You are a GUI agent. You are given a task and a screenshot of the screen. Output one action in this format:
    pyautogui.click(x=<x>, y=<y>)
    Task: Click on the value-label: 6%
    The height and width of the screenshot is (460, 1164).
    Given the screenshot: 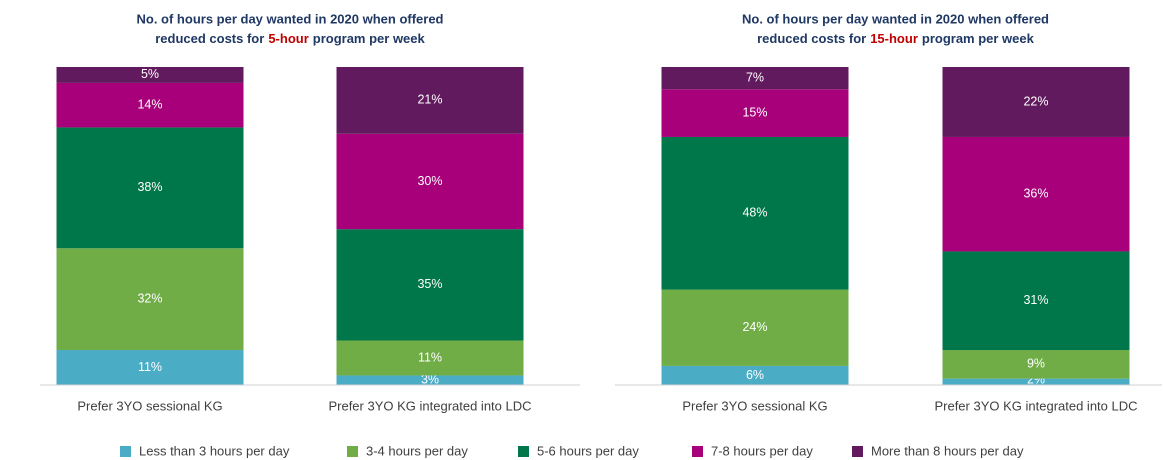 What is the action you would take?
    pyautogui.click(x=755, y=375)
    